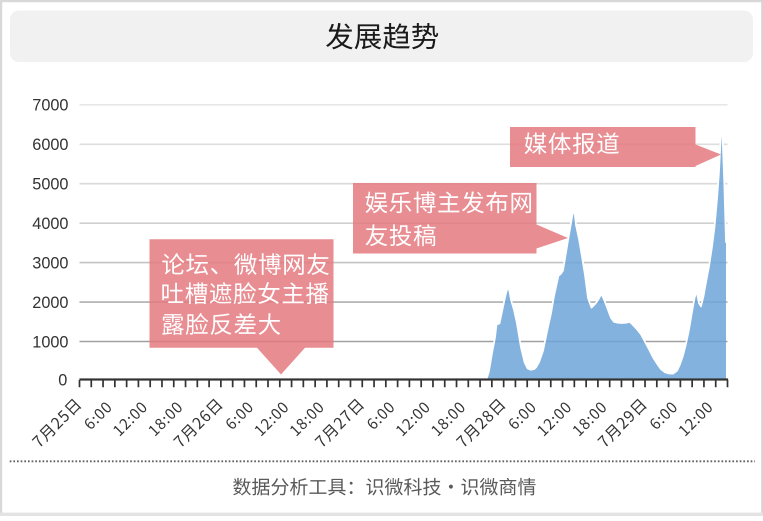 This screenshot has width=763, height=521. Describe the element at coordinates (50, 224) in the screenshot. I see `svg-text: 4000` at that location.